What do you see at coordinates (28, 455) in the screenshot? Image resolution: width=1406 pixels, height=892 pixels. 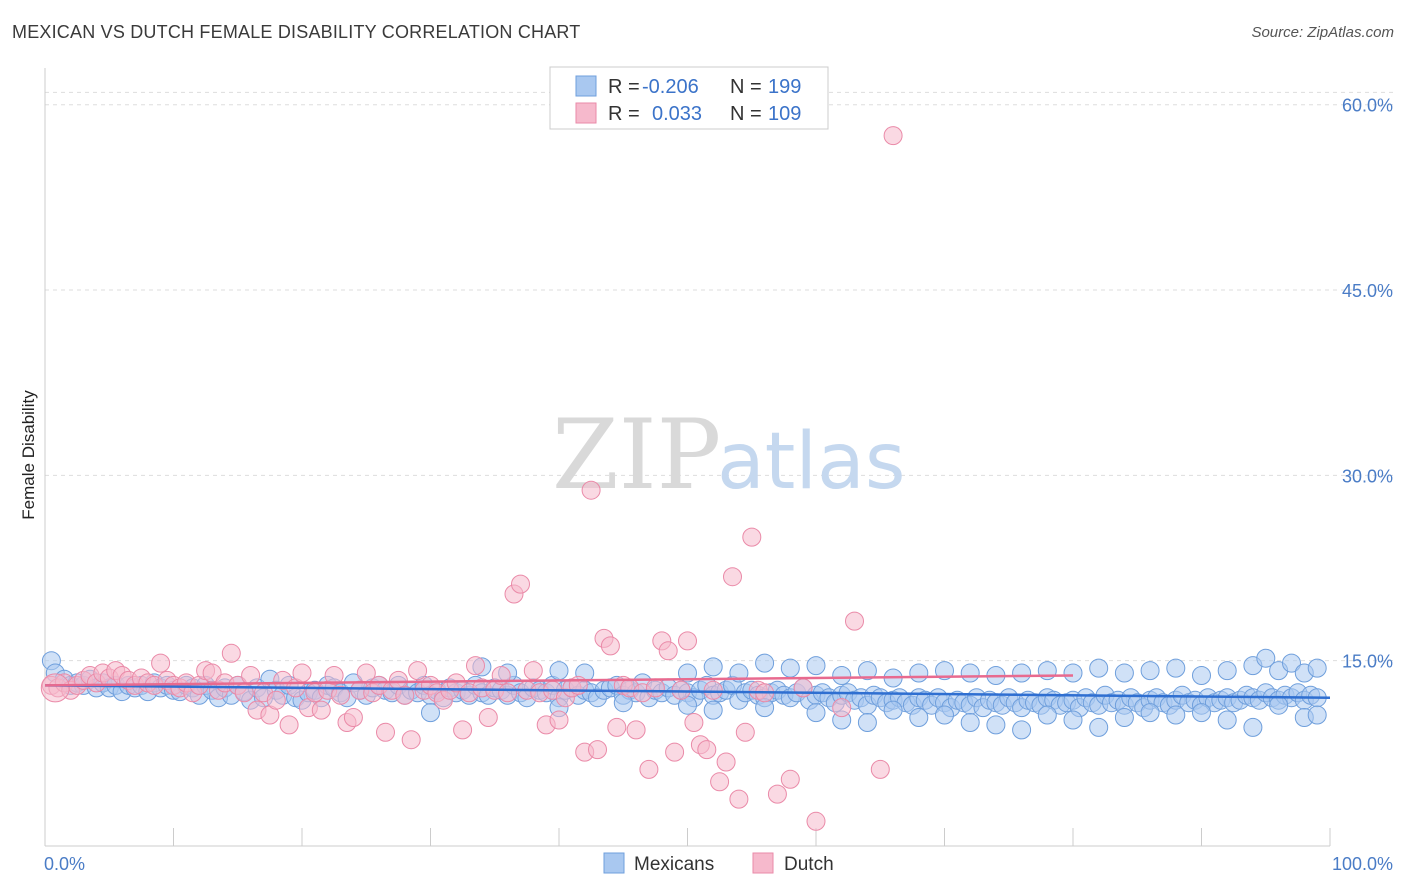 I see `y-axis-label: Female Disability` at bounding box center [28, 455].